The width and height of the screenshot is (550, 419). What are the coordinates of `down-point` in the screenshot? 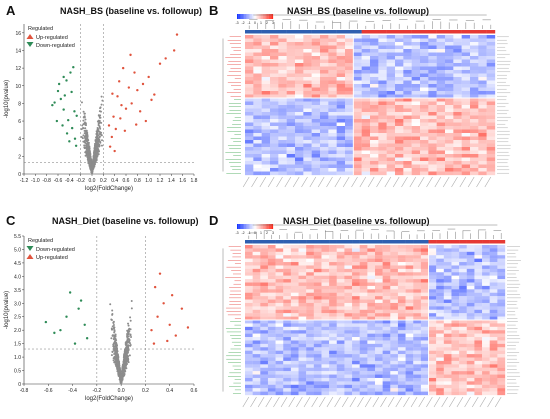 It's located at (73, 67).